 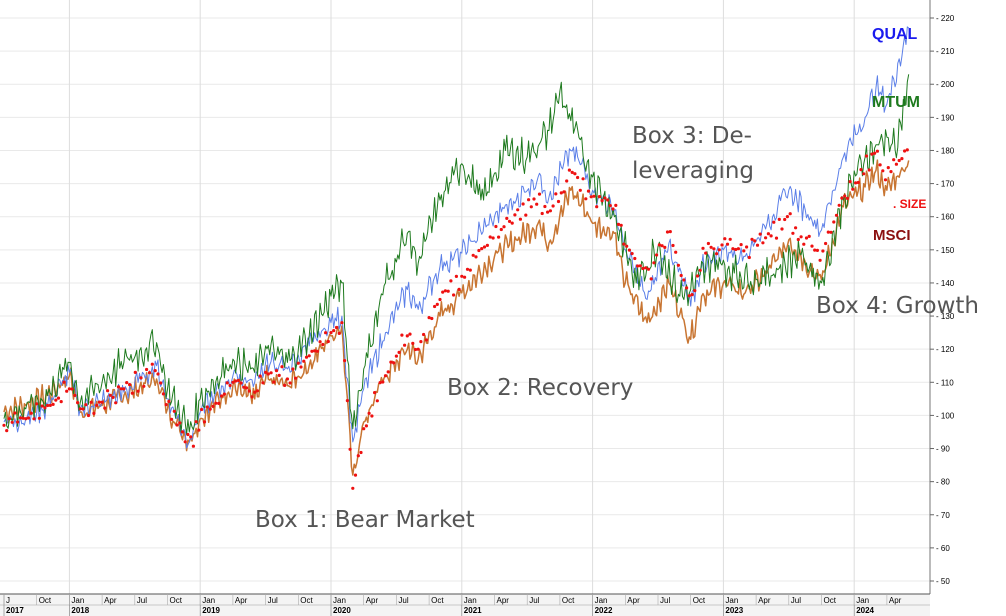 I want to click on y-tick-label: - 100, so click(x=945, y=415).